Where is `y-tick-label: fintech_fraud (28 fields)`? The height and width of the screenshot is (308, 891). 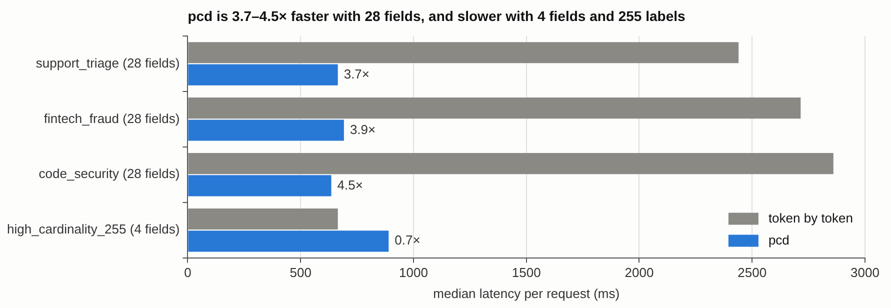 y-tick-label: fintech_fraud (28 fields) is located at coordinates (112, 118).